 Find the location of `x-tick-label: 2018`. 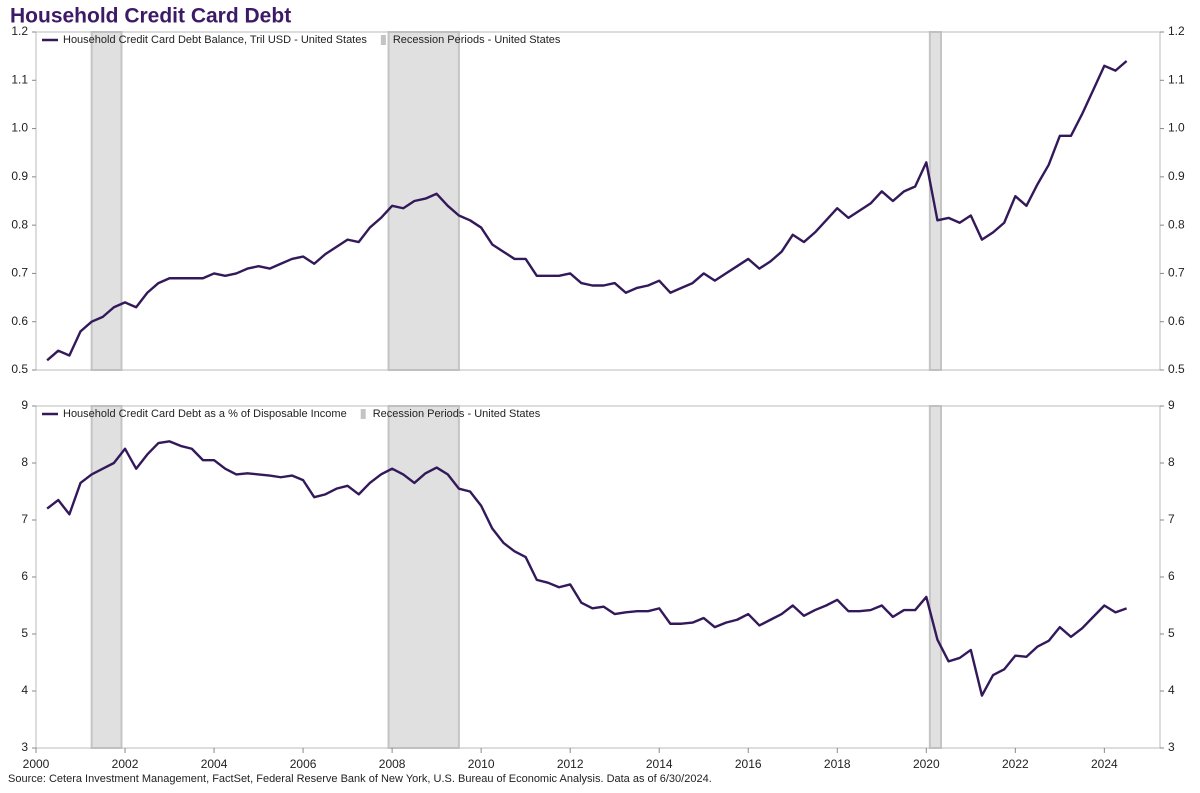

x-tick-label: 2018 is located at coordinates (837, 764).